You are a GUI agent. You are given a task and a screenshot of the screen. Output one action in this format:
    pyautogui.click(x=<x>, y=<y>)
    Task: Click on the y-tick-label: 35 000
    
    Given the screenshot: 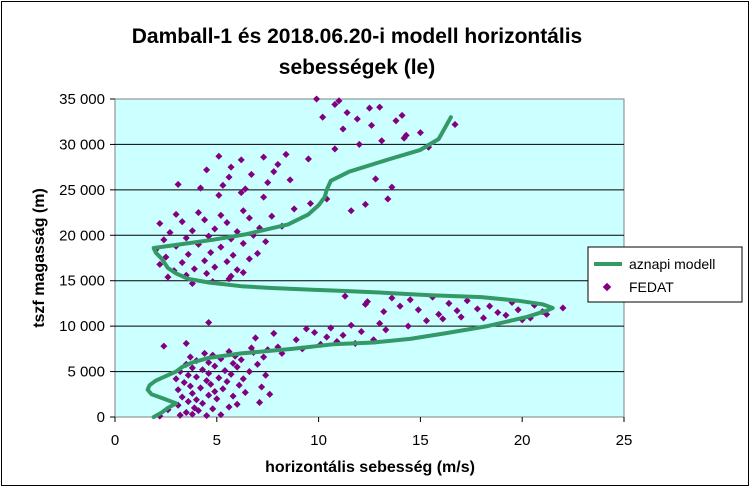 What is the action you would take?
    pyautogui.click(x=82, y=99)
    